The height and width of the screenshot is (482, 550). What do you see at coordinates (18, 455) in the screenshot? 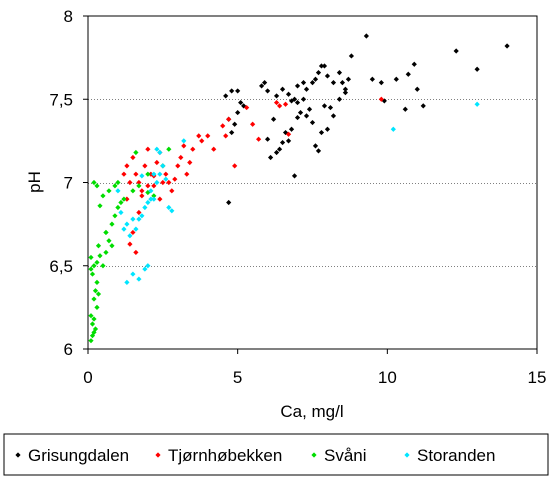
I see `legend-marker` at bounding box center [18, 455].